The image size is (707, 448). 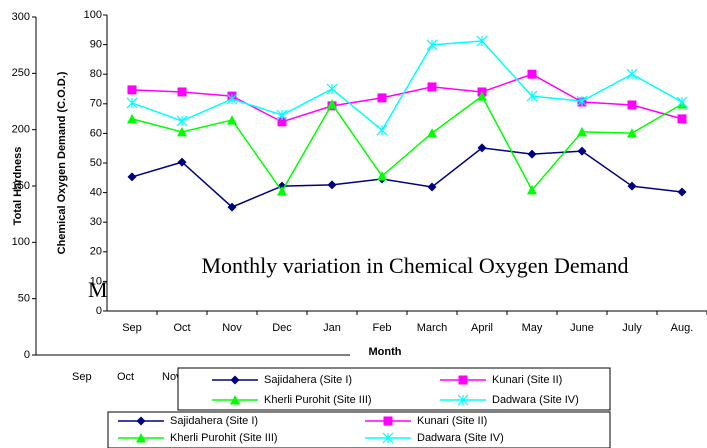 I want to click on y-tick-label: 30, so click(x=96, y=222).